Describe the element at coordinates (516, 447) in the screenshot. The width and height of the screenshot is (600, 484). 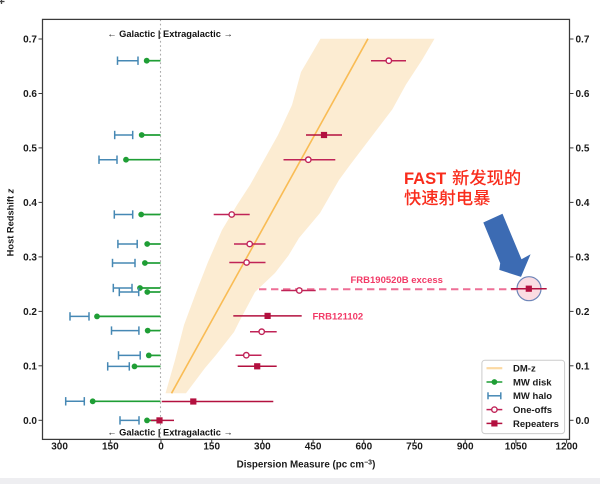
I see `svg-text: 1050` at that location.